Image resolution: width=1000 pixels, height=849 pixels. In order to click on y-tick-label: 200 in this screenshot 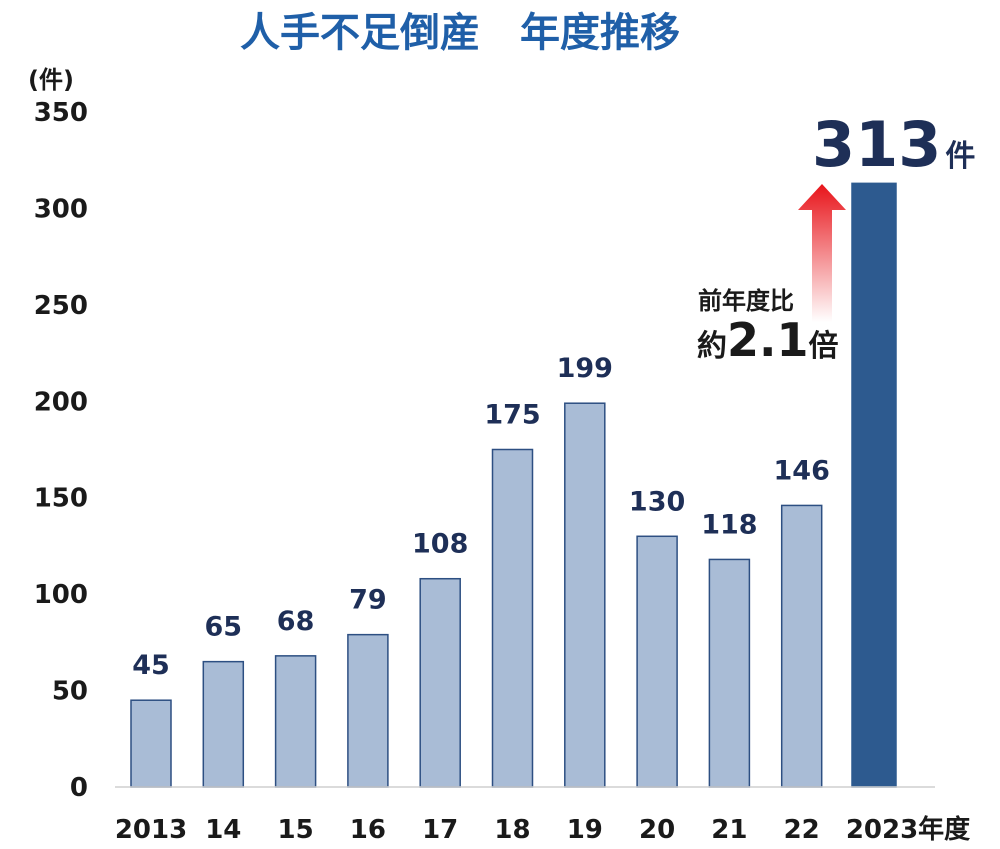, I will do `click(61, 402)`.